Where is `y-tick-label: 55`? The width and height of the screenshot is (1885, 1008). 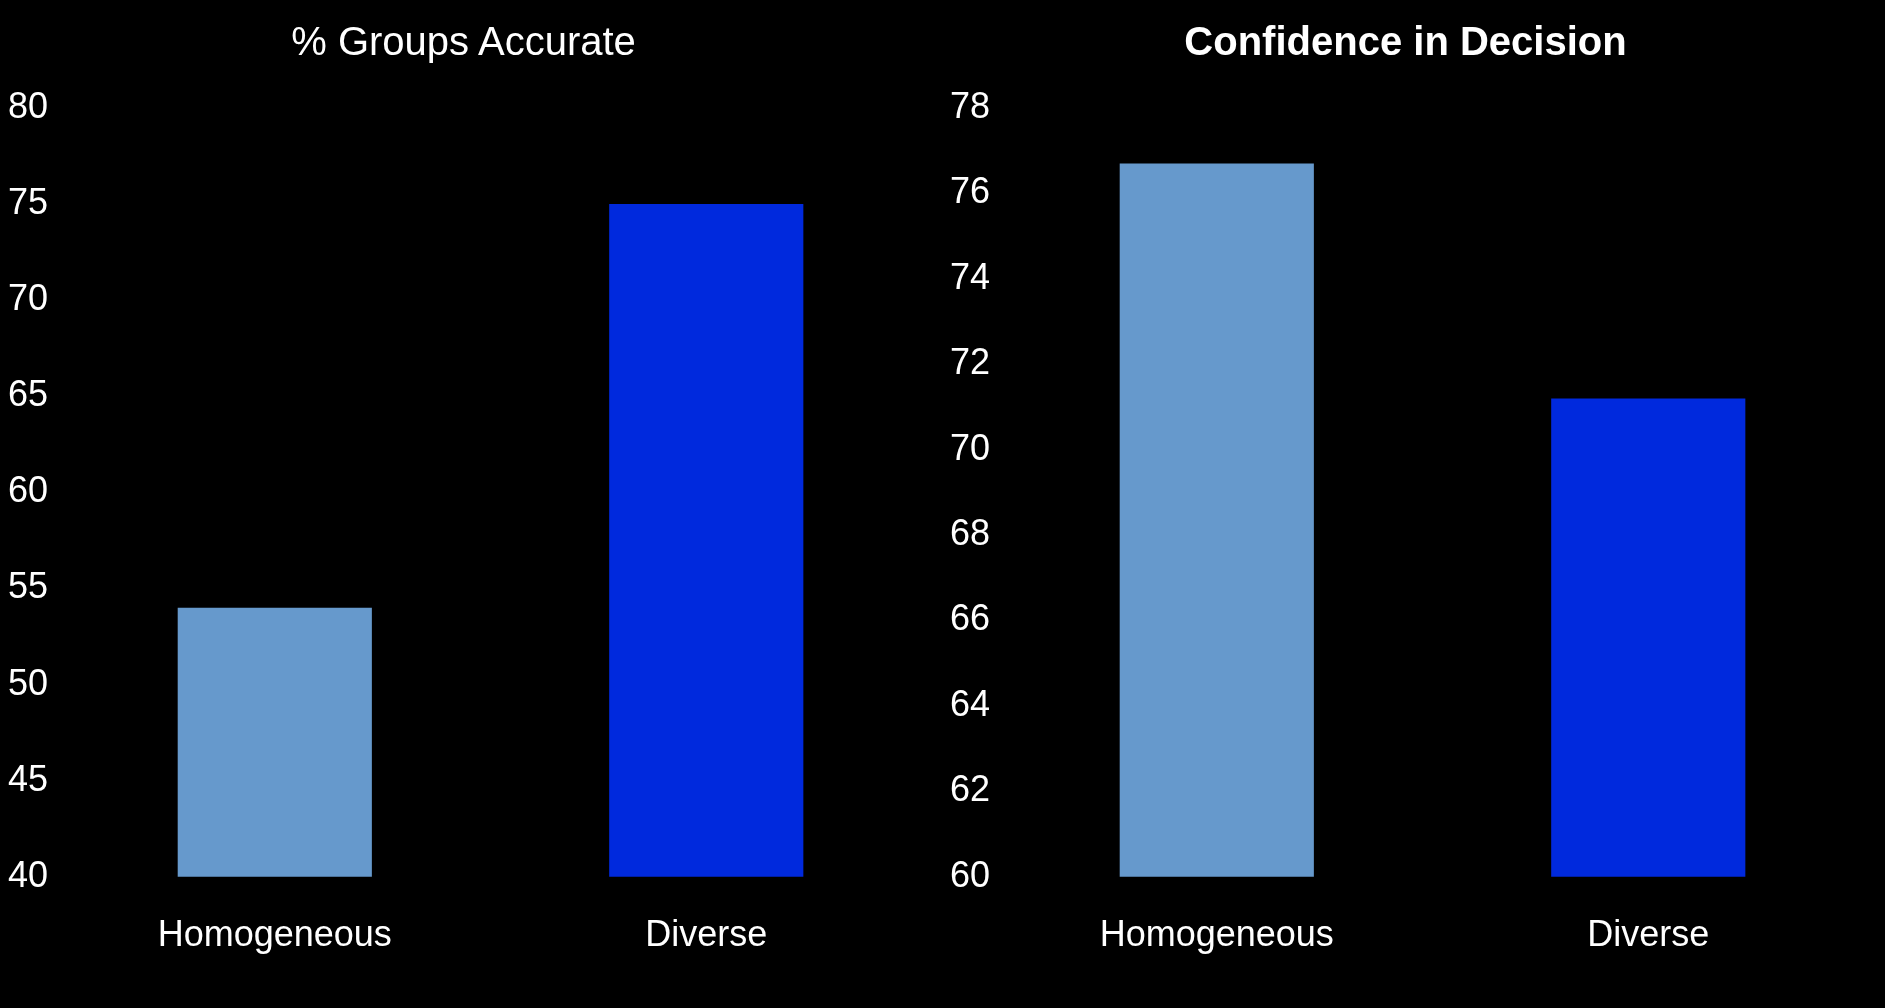 y-tick-label: 55 is located at coordinates (28, 586).